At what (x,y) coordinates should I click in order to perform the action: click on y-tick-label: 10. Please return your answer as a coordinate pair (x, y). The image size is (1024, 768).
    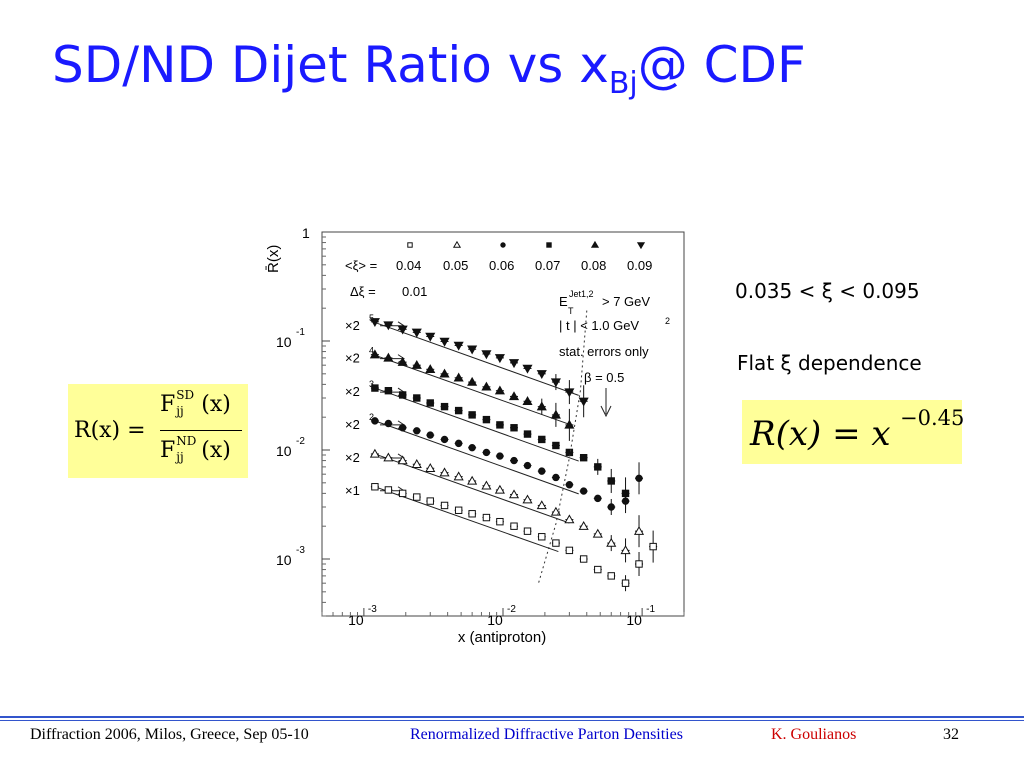
    Looking at the image, I should click on (284, 451).